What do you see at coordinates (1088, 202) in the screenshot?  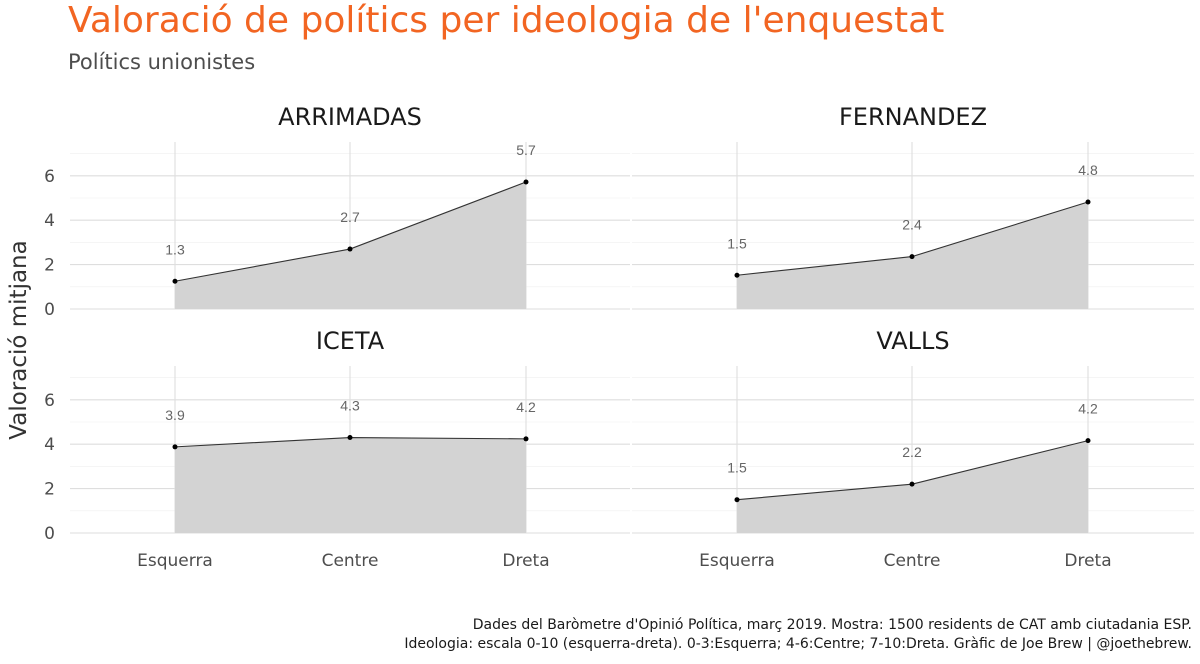 I see `point-fernandez-dreta` at bounding box center [1088, 202].